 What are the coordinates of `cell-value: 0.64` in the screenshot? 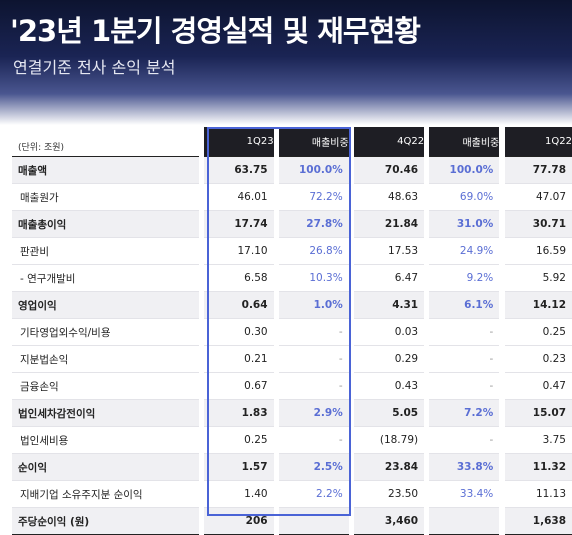 It's located at (238, 305).